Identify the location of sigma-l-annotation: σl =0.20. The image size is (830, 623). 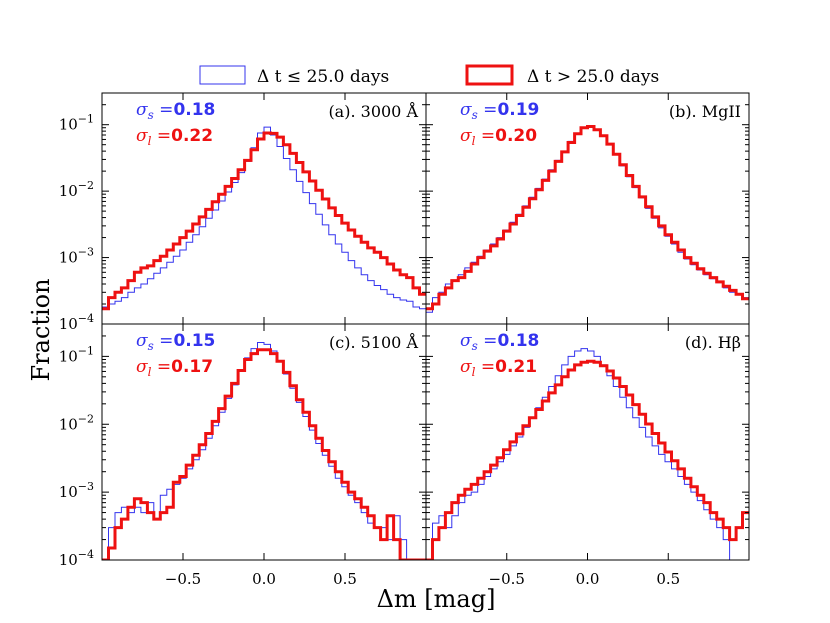
(498, 137).